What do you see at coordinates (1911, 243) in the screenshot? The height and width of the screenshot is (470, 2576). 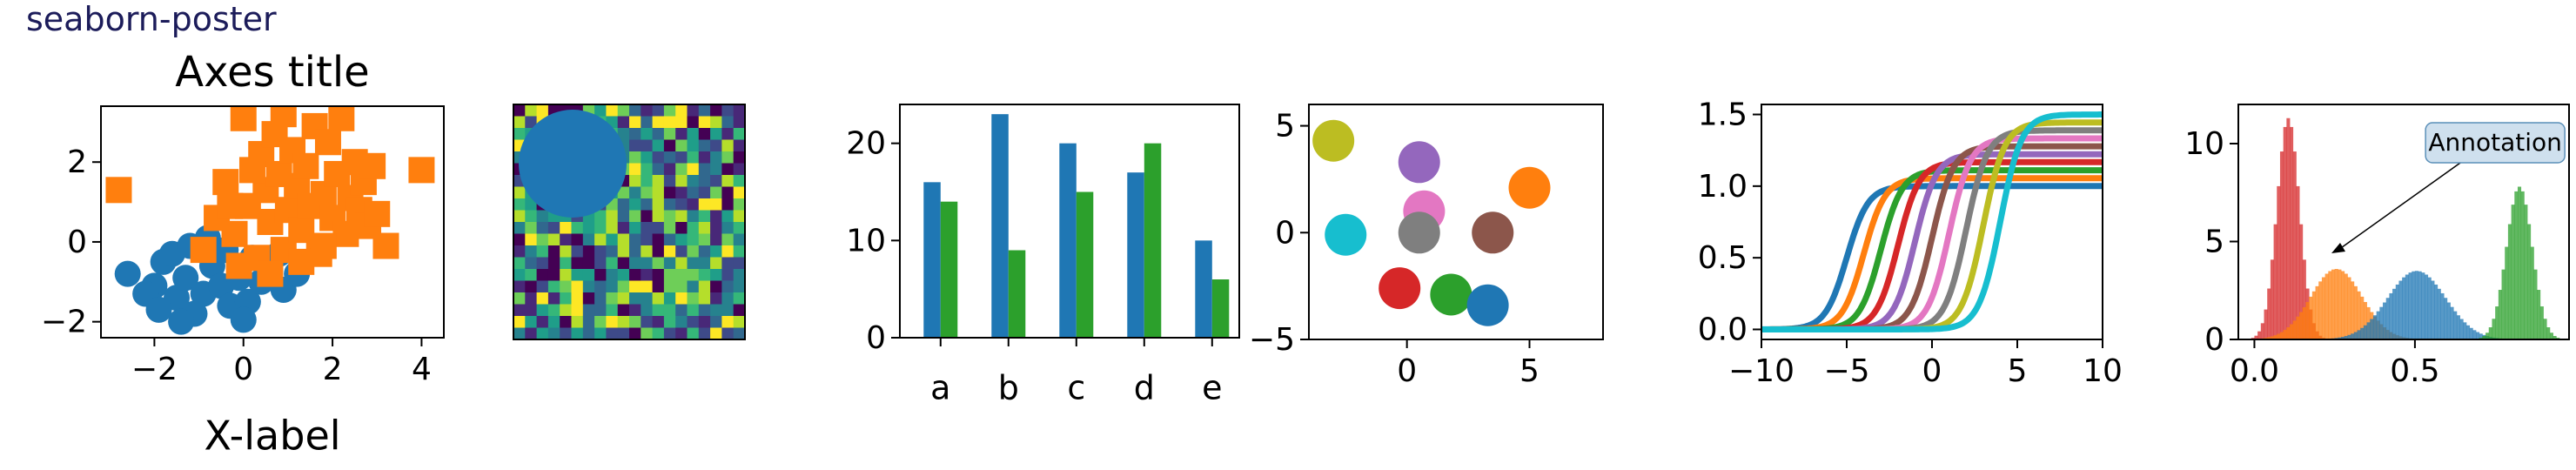 I see `line-chart-panel: −10 −5 0 5 10 0.0 0.5 1.0 1.5` at bounding box center [1911, 243].